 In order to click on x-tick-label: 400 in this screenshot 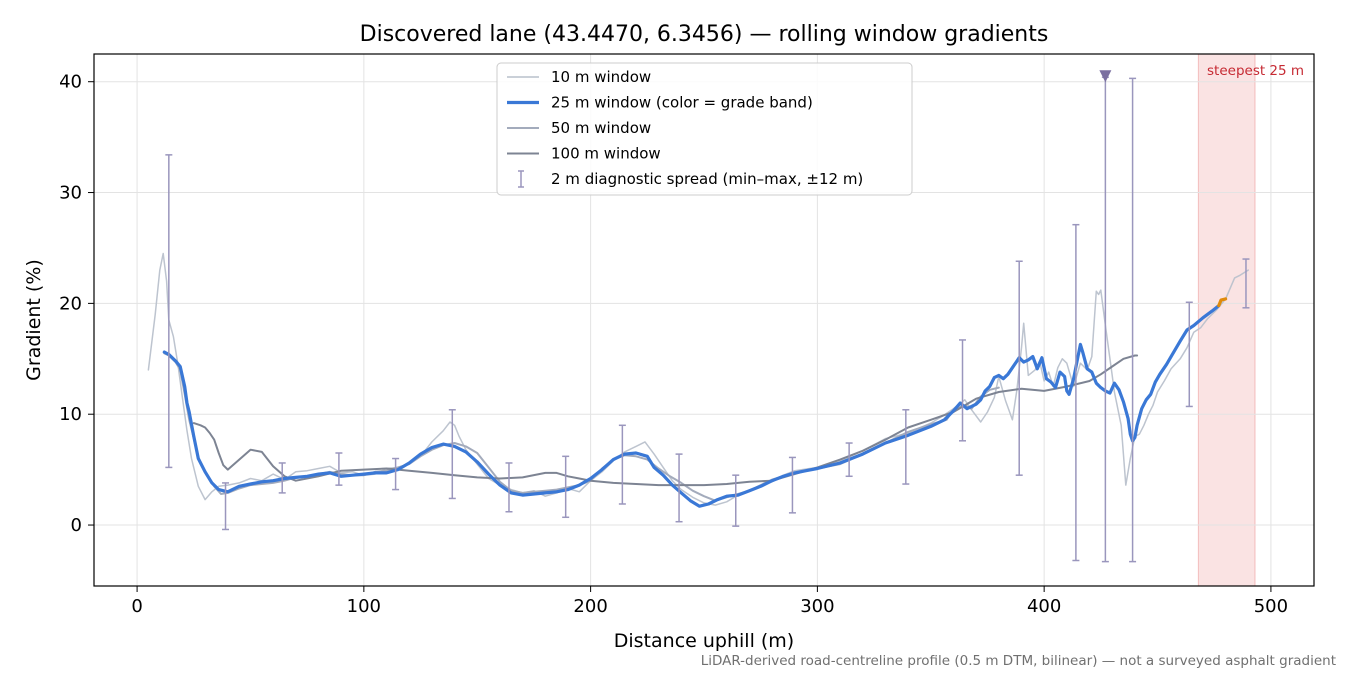, I will do `click(1044, 606)`.